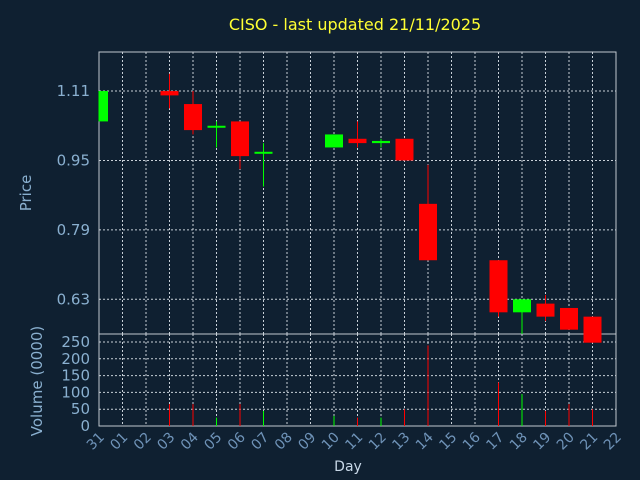 The width and height of the screenshot is (640, 480). What do you see at coordinates (566, 442) in the screenshot?
I see `x-tick-label: 20` at bounding box center [566, 442].